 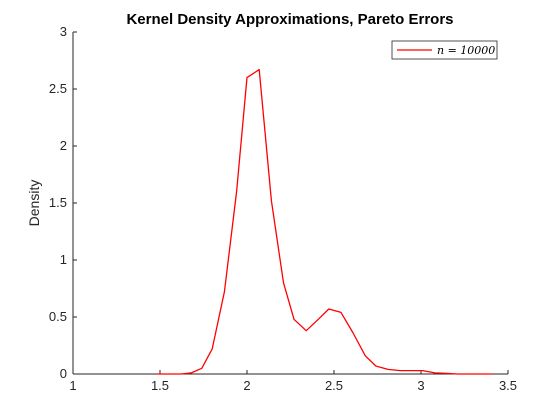 I want to click on y-tick-label: 2.5, so click(x=58, y=88).